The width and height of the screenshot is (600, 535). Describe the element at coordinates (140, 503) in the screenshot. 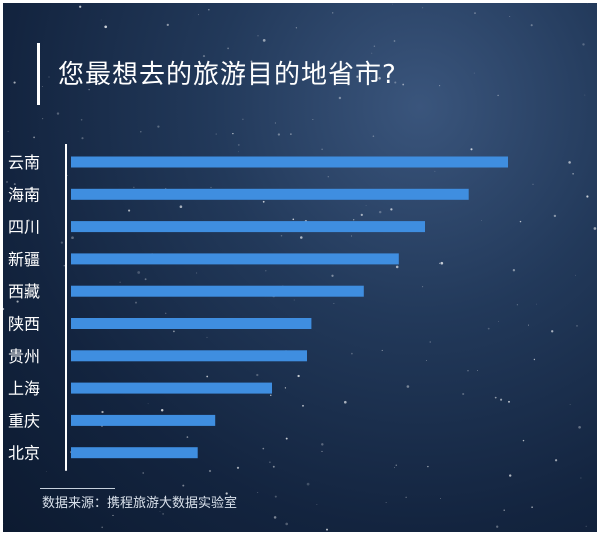

I see `source-note: 数据来源：携程旅游大数据实验室` at that location.